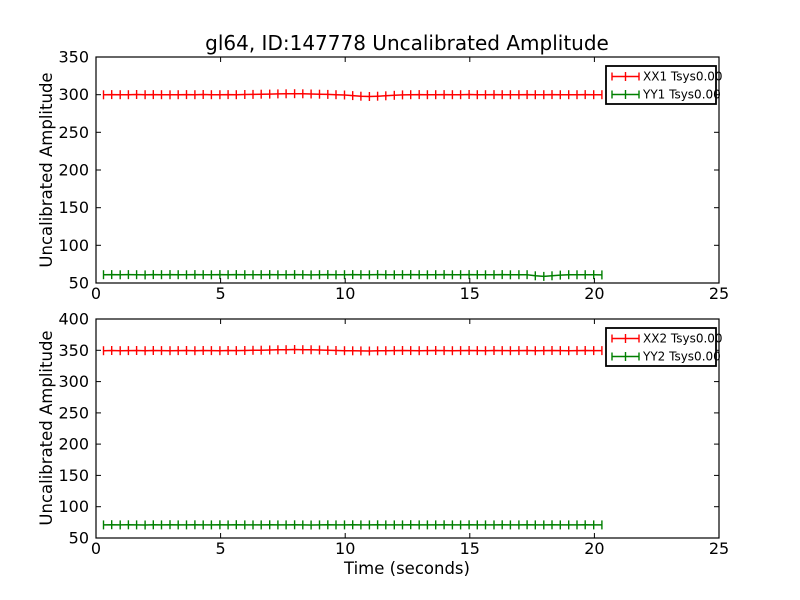 This screenshot has width=800, height=600. What do you see at coordinates (625, 76) in the screenshot?
I see `legend-key-xx1` at bounding box center [625, 76].